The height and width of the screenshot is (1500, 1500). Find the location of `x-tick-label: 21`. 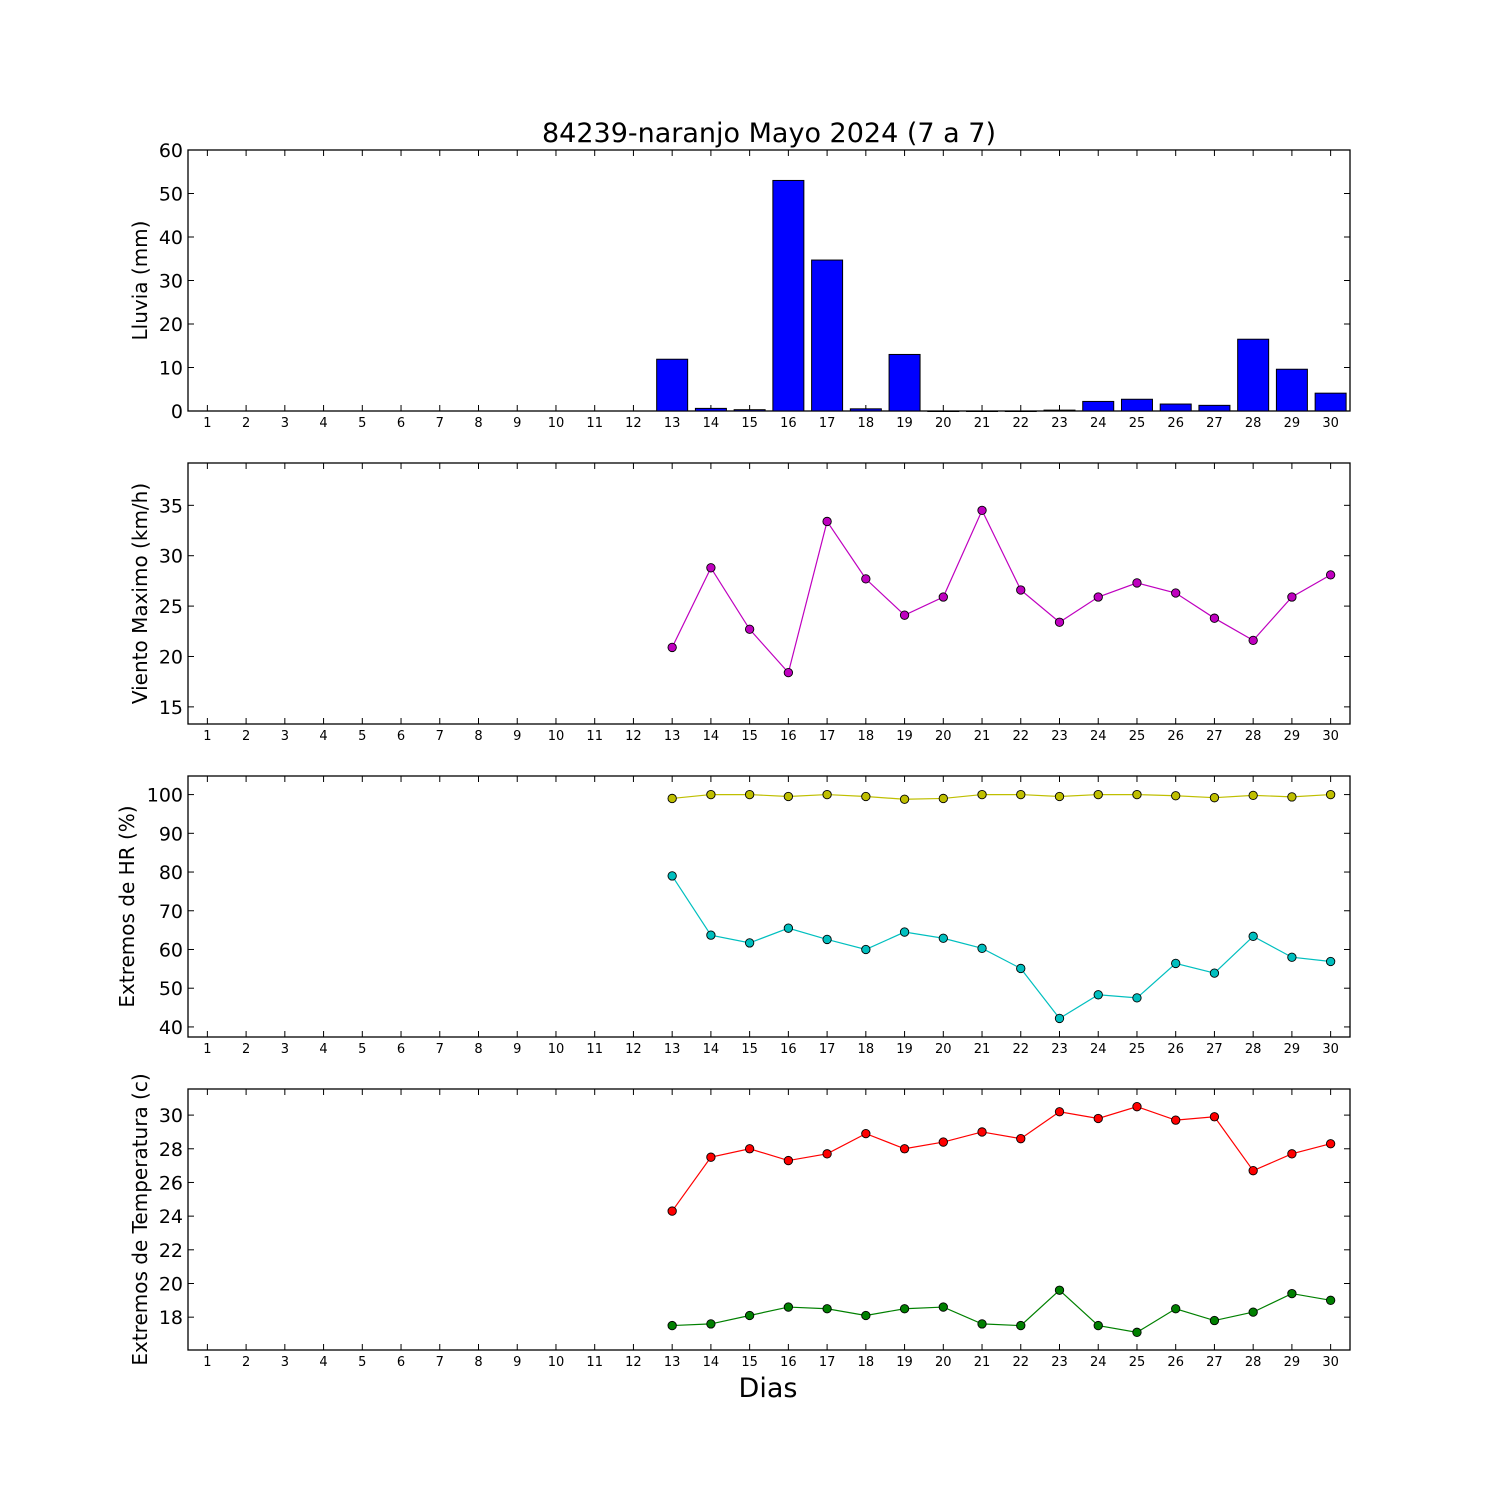

x-tick-label: 21 is located at coordinates (982, 423).